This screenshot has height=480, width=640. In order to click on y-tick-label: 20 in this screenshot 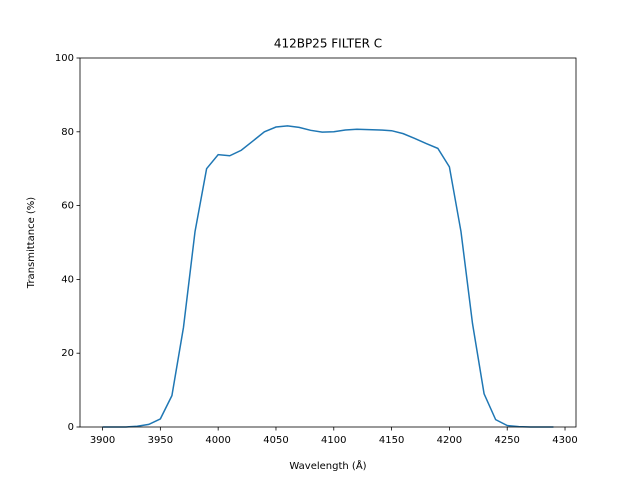, I will do `click(67, 353)`.